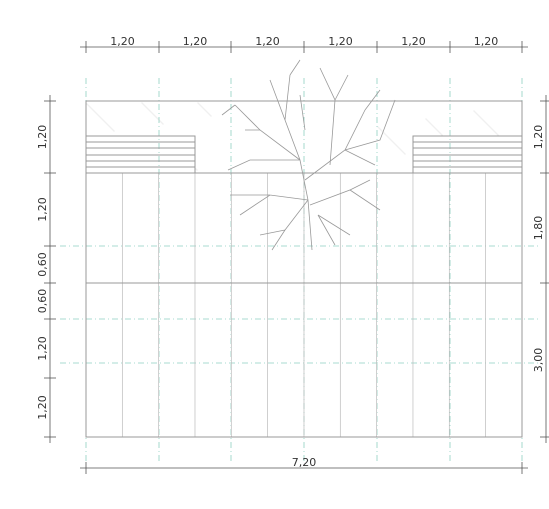  I want to click on dimension-label: 3,00, so click(538, 360).